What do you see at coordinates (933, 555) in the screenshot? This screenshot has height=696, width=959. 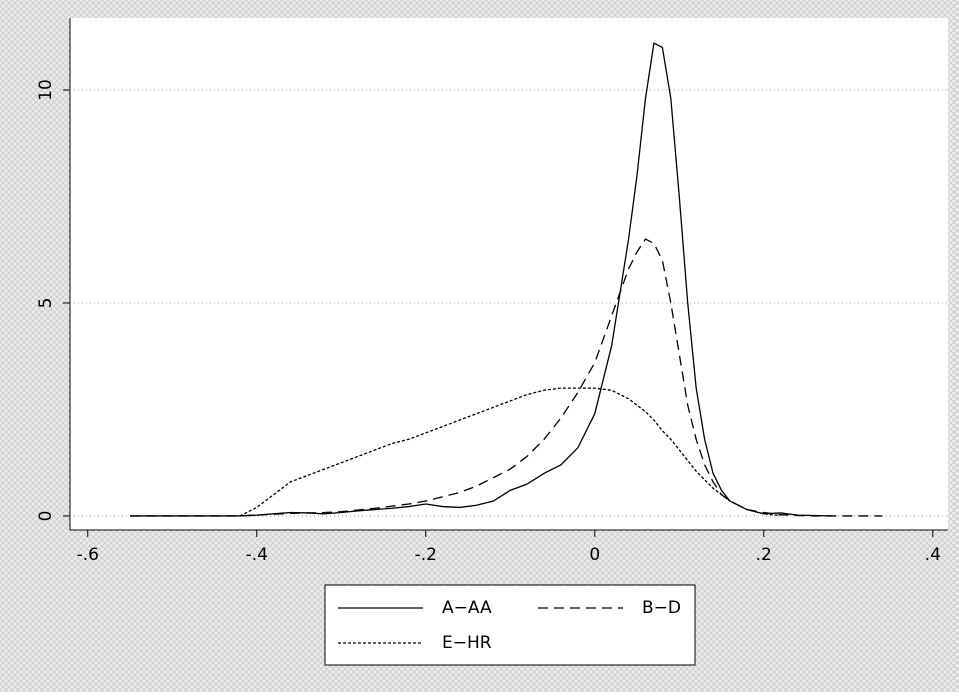 I see `x-tick-label: .4` at bounding box center [933, 555].